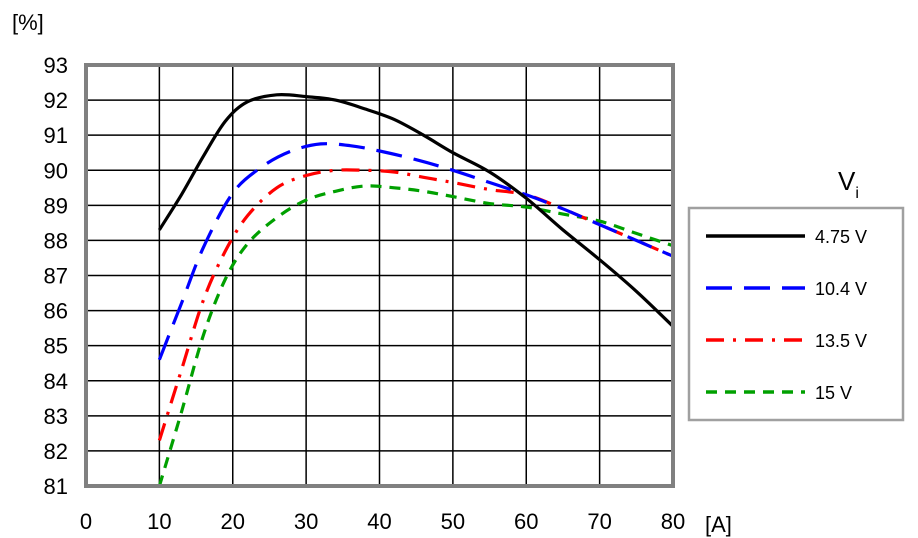 The image size is (918, 538). What do you see at coordinates (841, 341) in the screenshot?
I see `legend-label: 13.5 V` at bounding box center [841, 341].